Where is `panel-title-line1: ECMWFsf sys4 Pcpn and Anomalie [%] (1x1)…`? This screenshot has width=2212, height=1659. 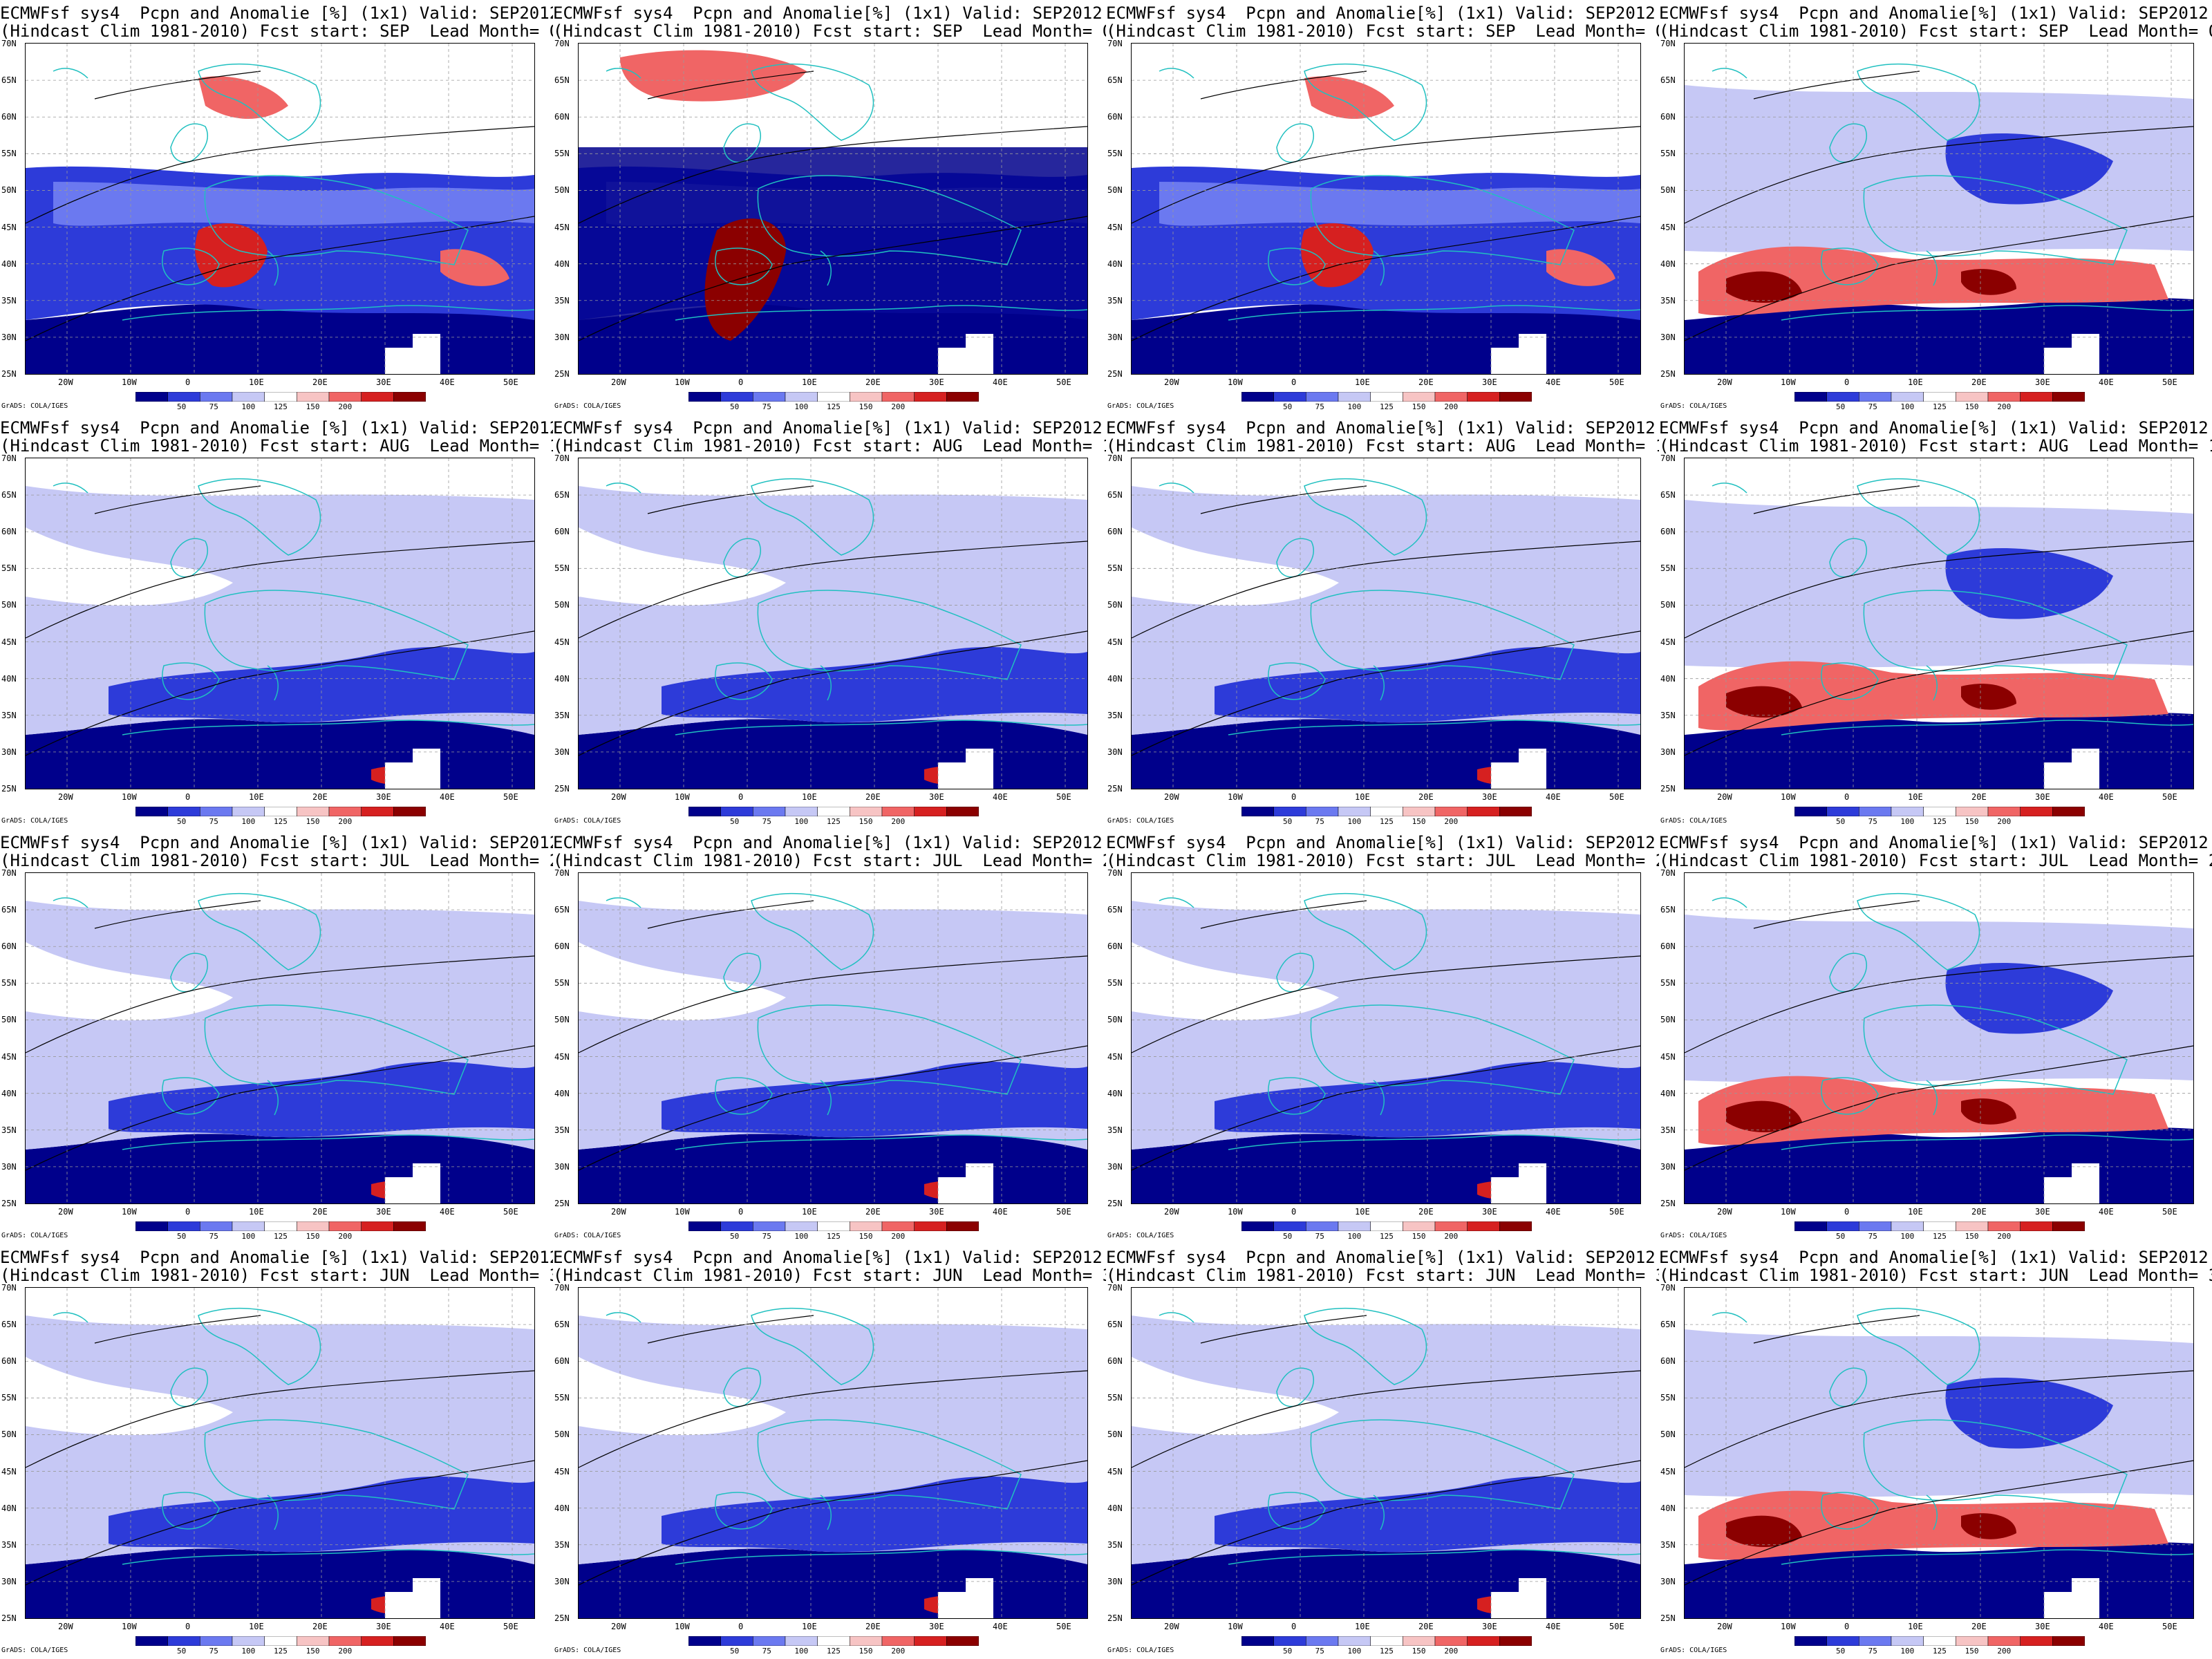
panel-title-line1: ECMWFsf sys4 Pcpn and Anomalie [%] (1x1)… is located at coordinates (276, 1257).